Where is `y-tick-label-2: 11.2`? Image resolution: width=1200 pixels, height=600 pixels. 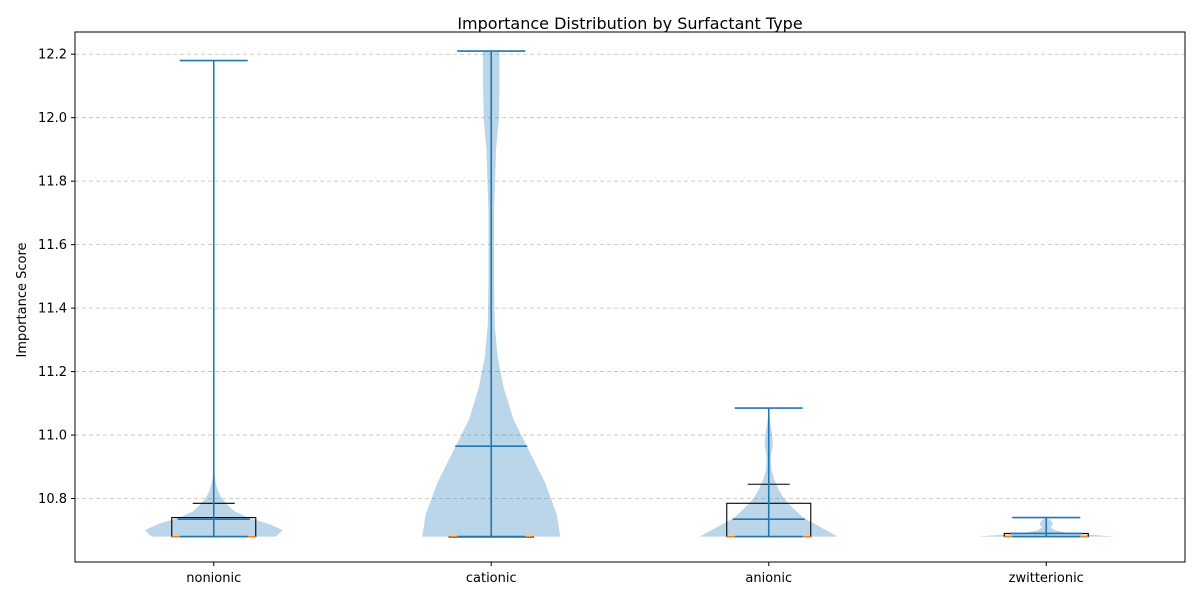 y-tick-label-2: 11.2 is located at coordinates (52, 372).